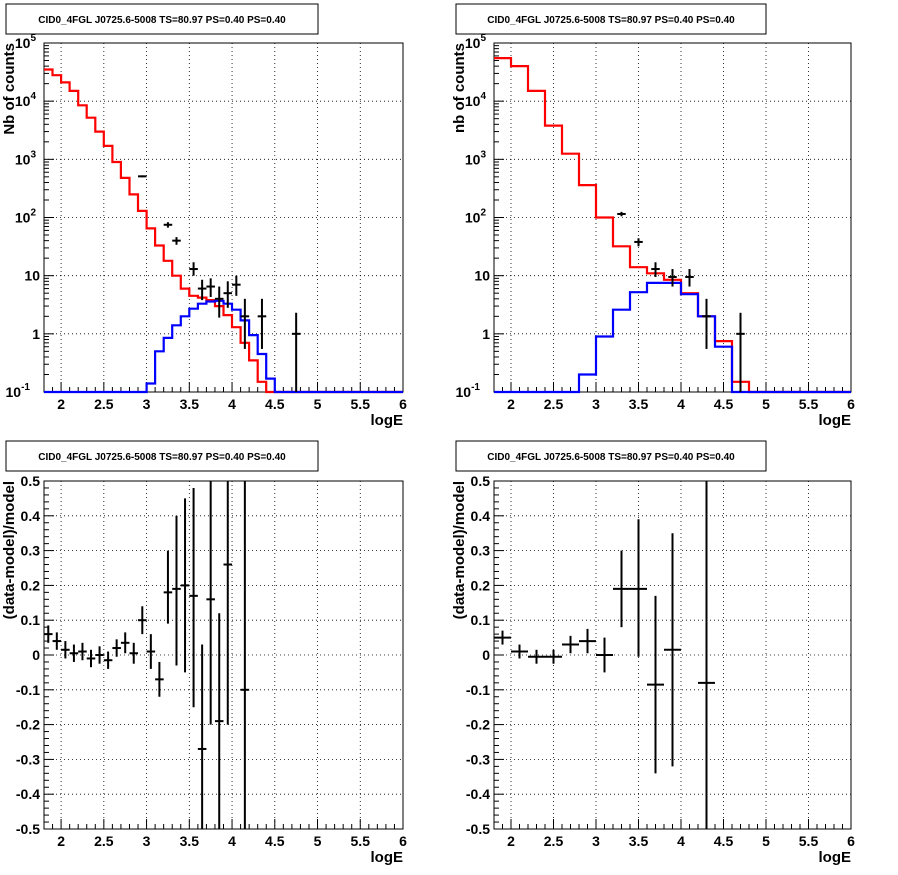  I want to click on source-model-histogram, so click(223, 346).